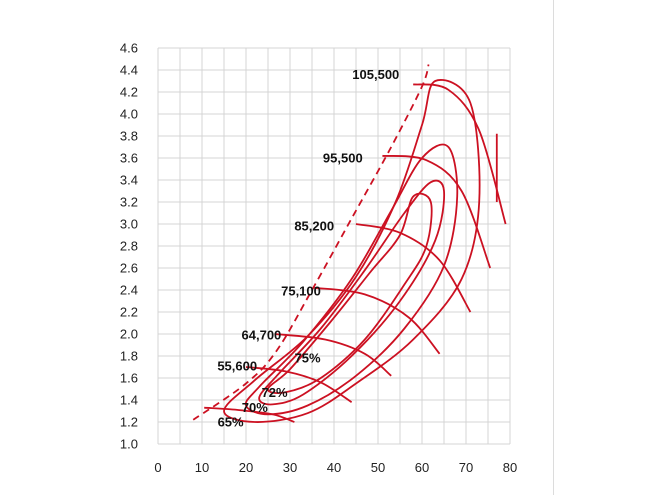  What do you see at coordinates (129, 158) in the screenshot?
I see `y-tick-label: 3.6` at bounding box center [129, 158].